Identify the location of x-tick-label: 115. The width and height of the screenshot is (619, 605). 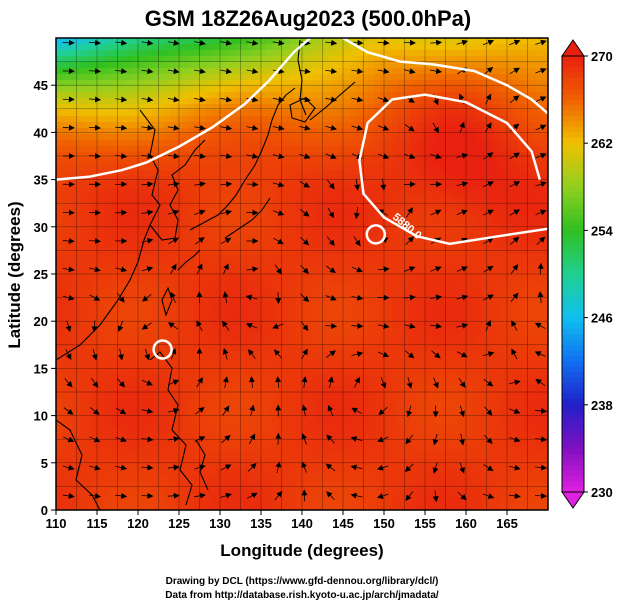
(97, 523).